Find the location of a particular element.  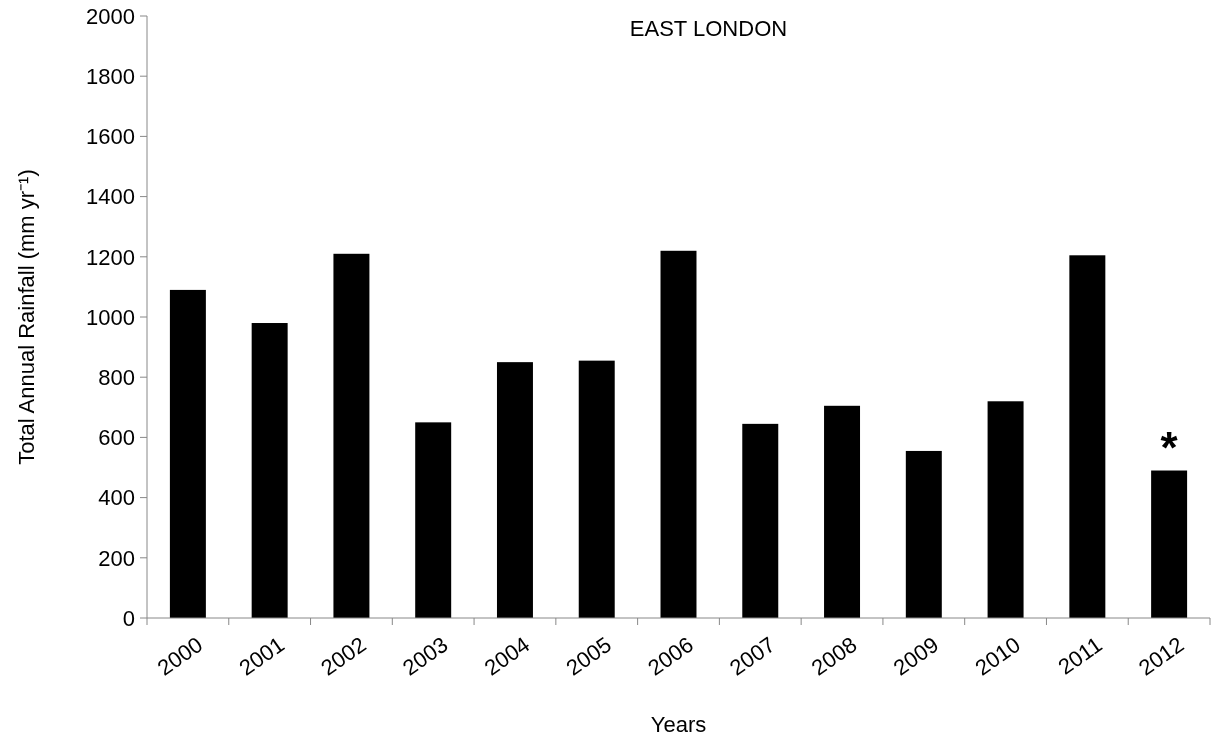

chart-title: EAST LONDON is located at coordinates (708, 28).